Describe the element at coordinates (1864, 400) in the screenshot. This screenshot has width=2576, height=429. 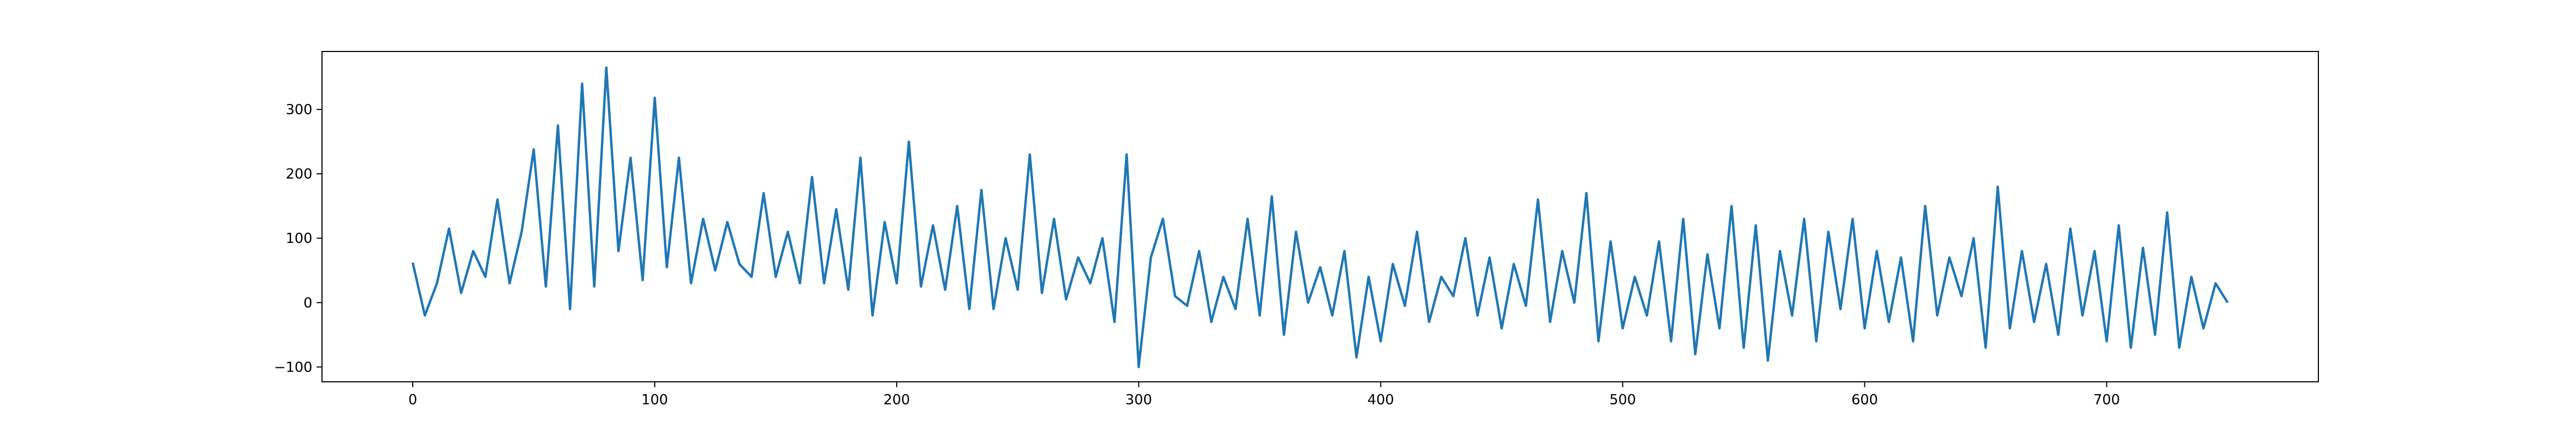
I see `x-tick-label: 600` at that location.